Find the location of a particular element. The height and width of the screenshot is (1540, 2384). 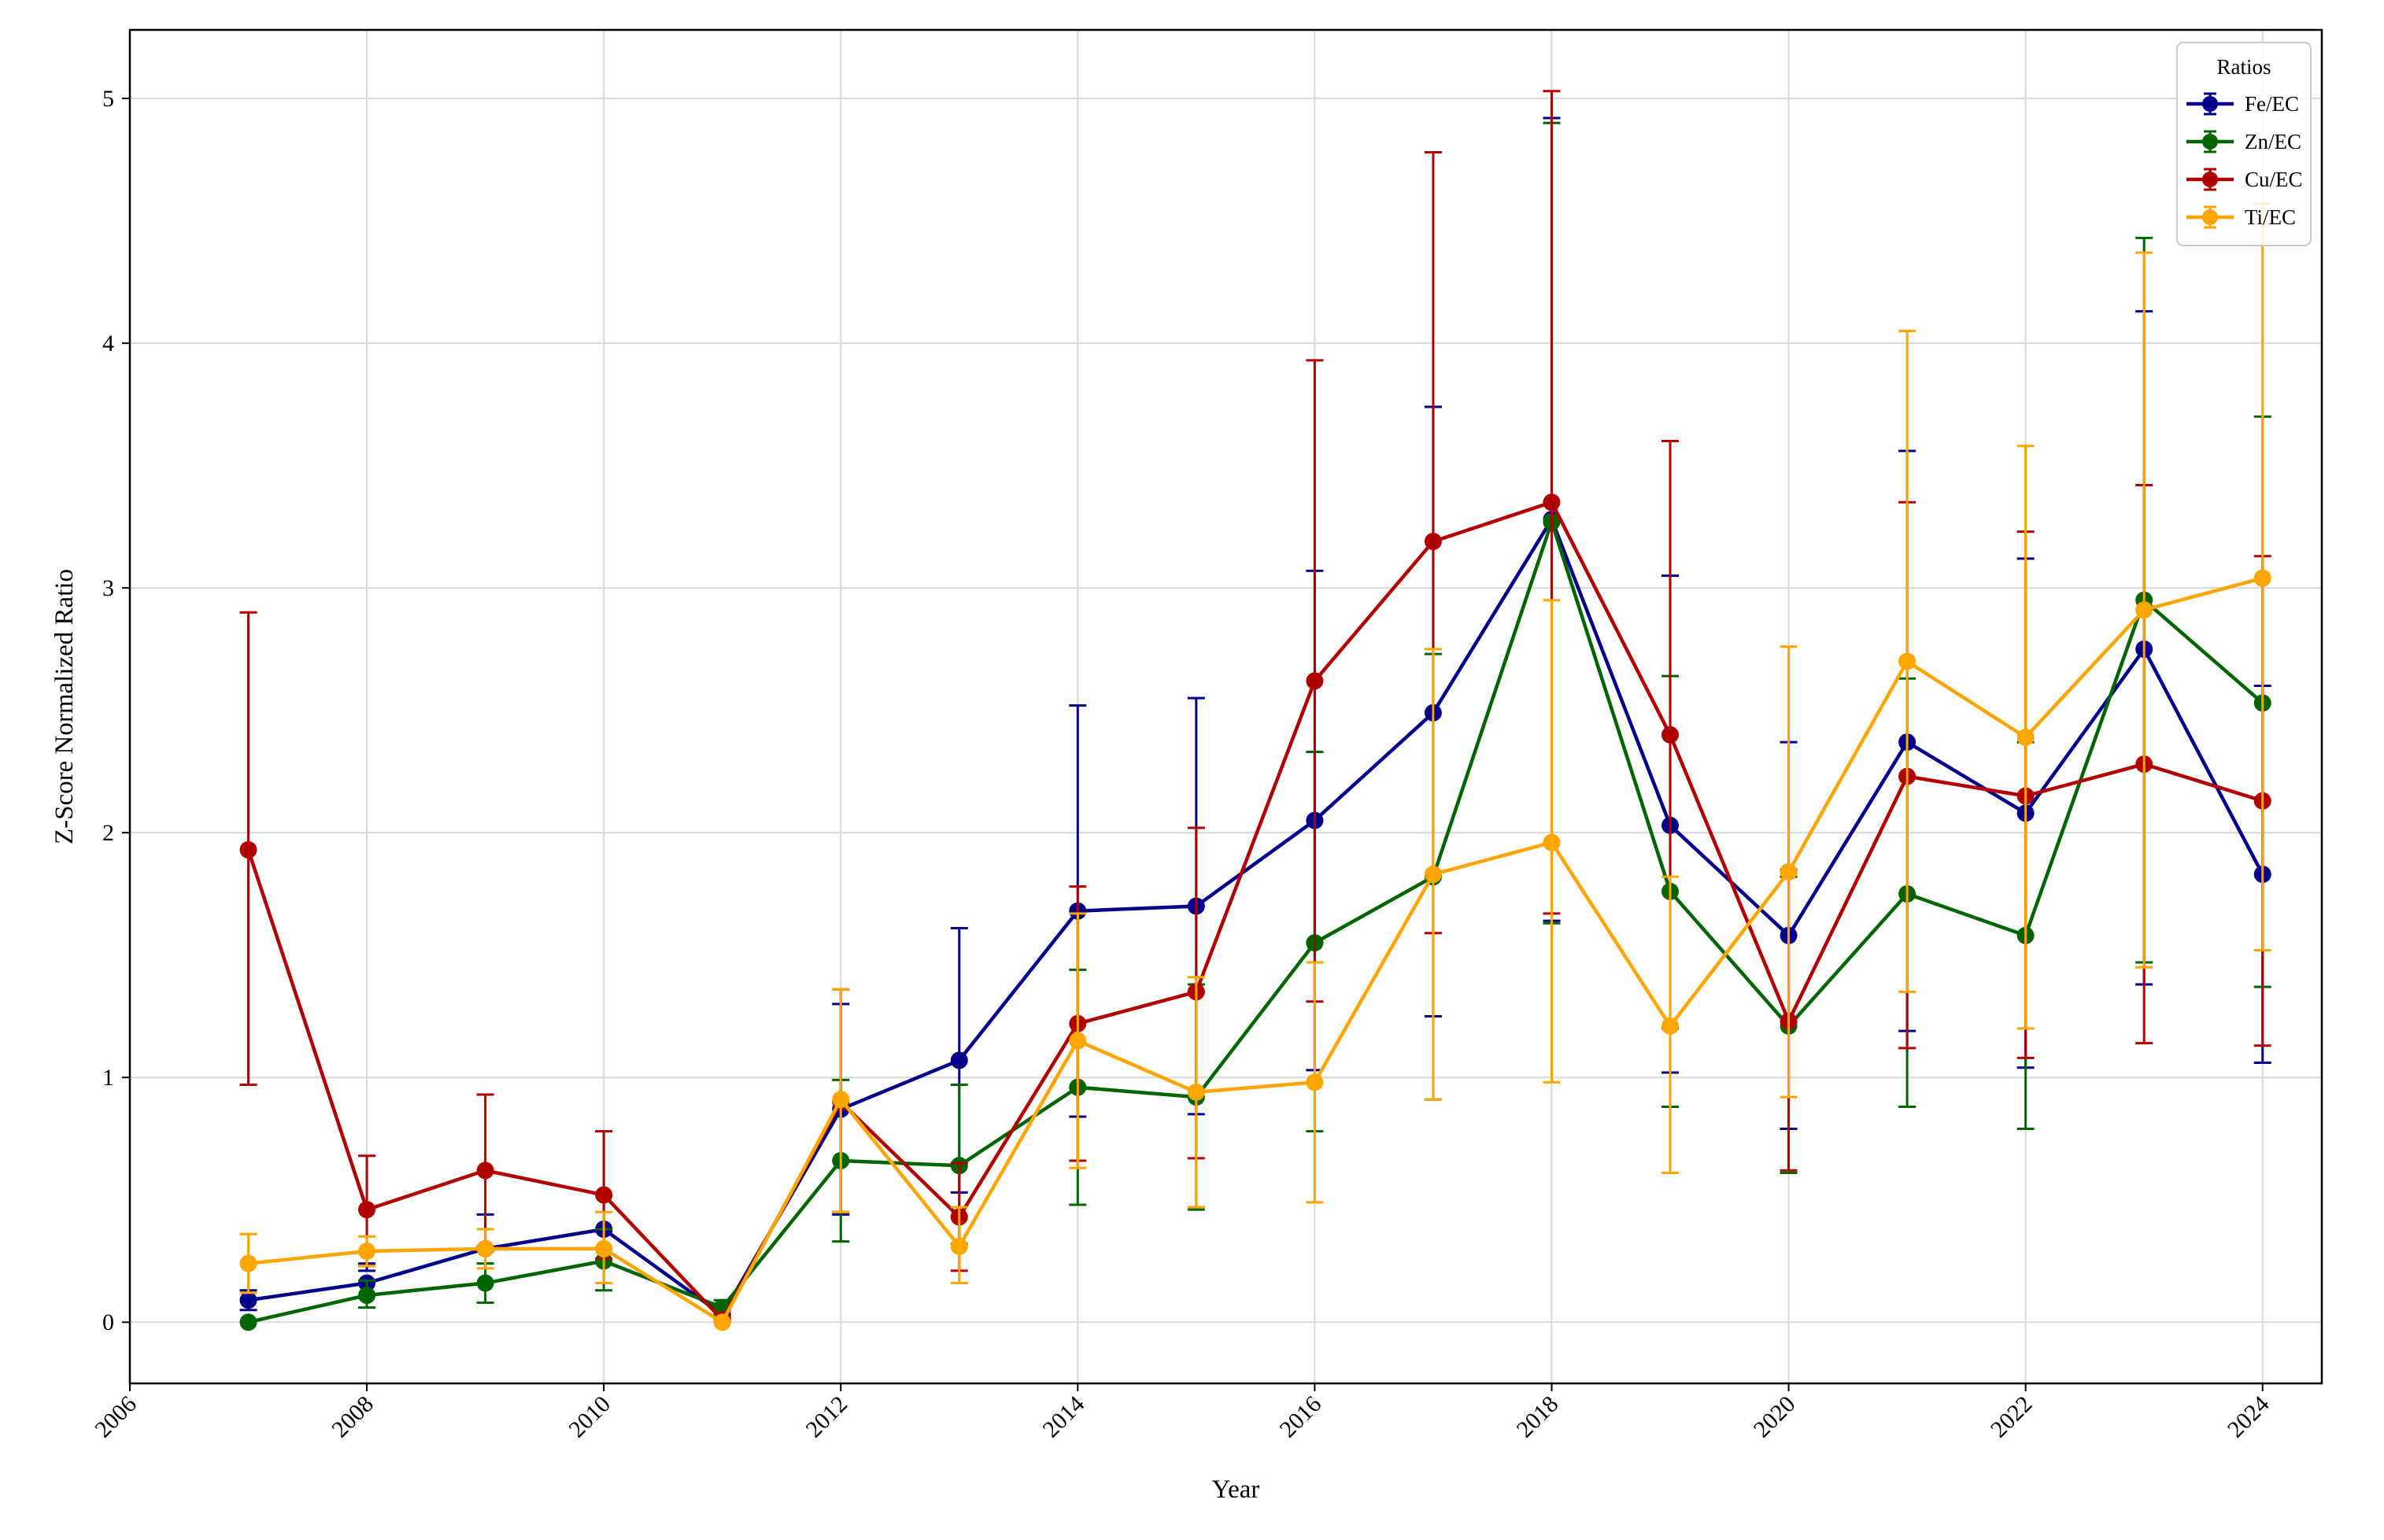

y-tick-label: 1 is located at coordinates (108, 1078).